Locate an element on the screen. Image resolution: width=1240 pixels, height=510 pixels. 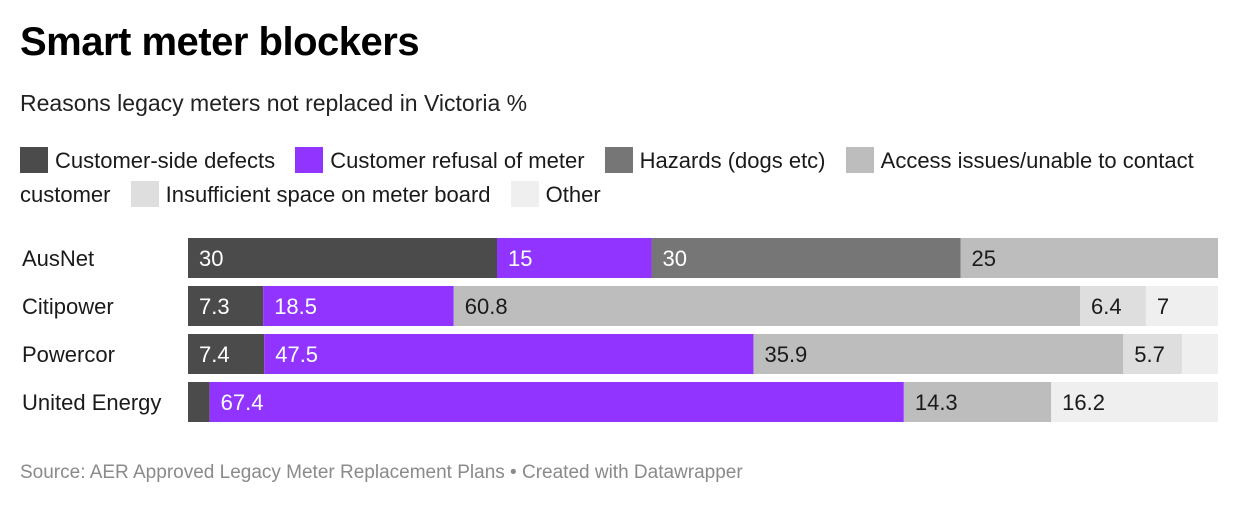
legend-item: Customer-side defects is located at coordinates (148, 160).